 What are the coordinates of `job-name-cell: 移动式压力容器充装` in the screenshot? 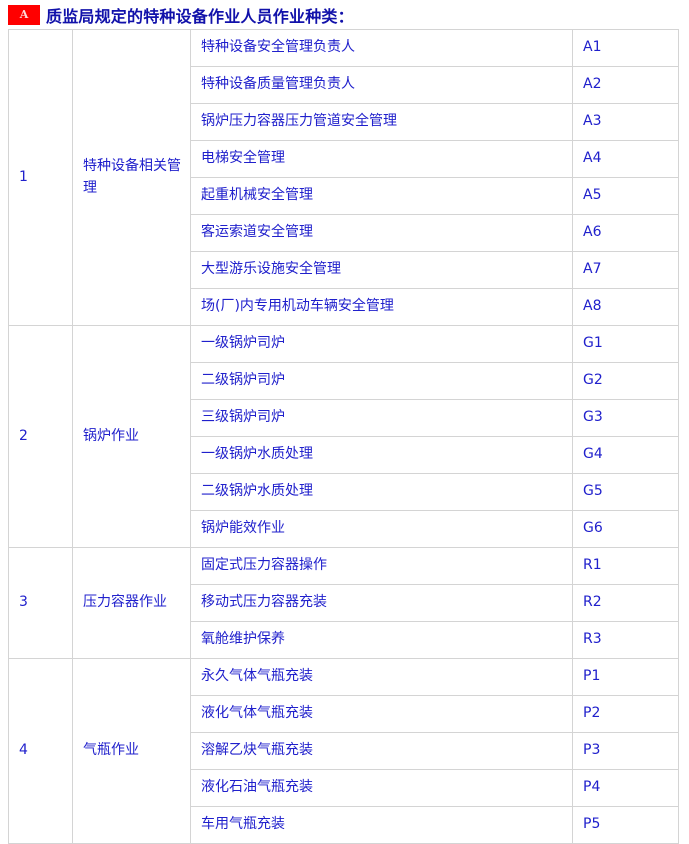 It's located at (381, 603).